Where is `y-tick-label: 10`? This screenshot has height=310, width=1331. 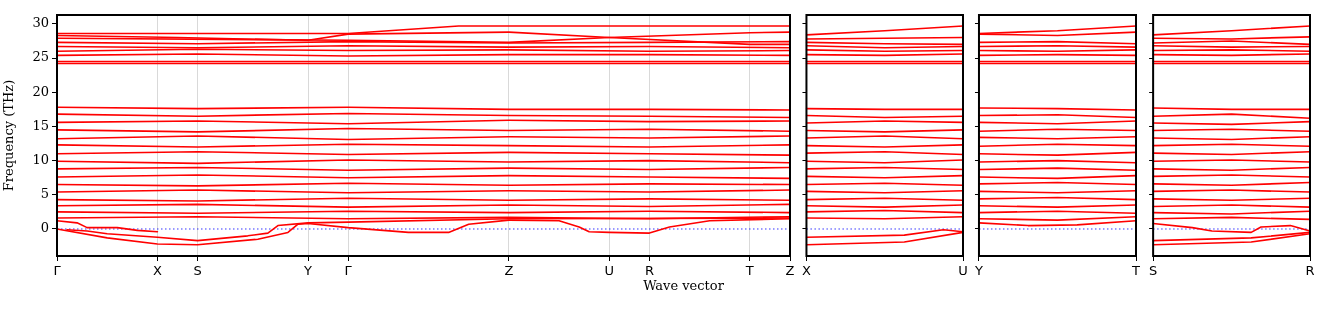
y-tick-label: 10 is located at coordinates (40, 159).